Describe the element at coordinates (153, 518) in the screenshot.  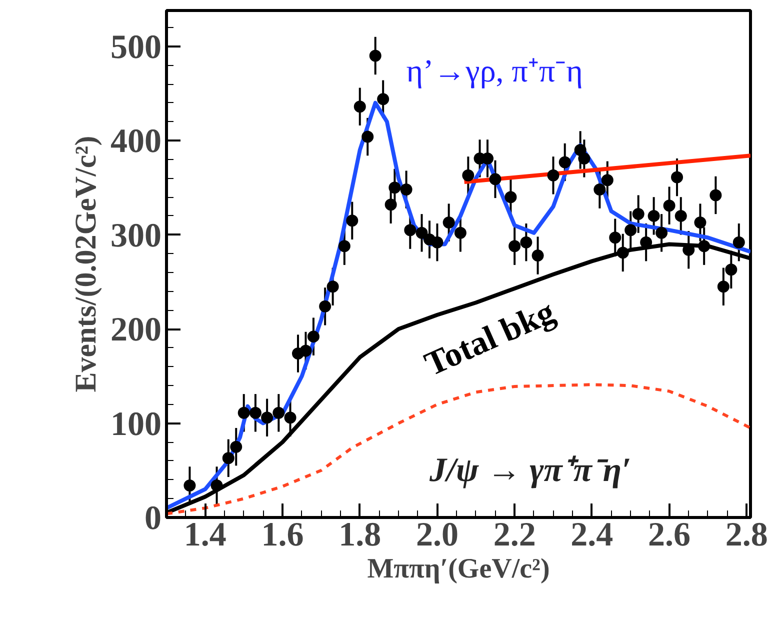
I see `y-tick-label: 0` at that location.